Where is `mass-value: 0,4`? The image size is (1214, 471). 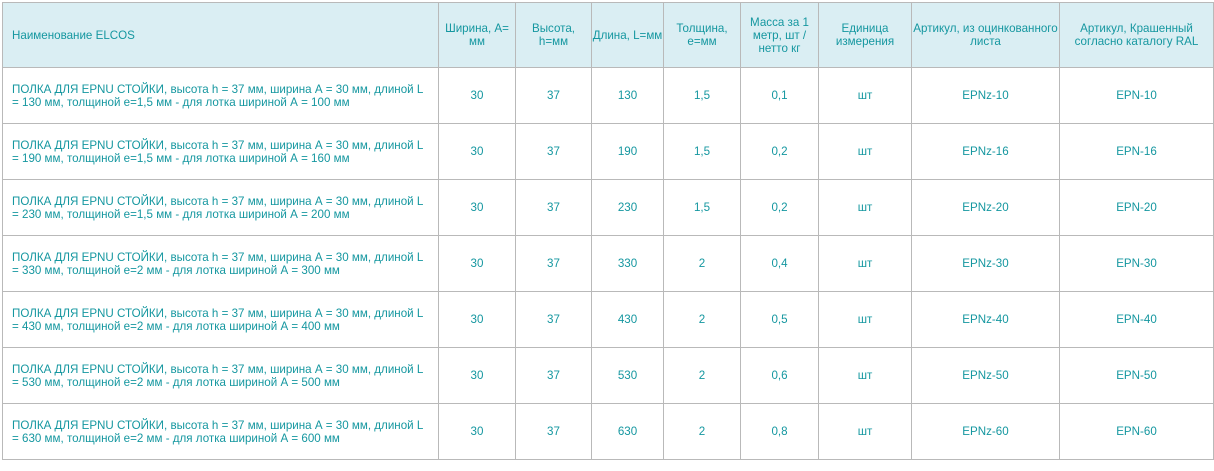
mass-value: 0,4 is located at coordinates (779, 263).